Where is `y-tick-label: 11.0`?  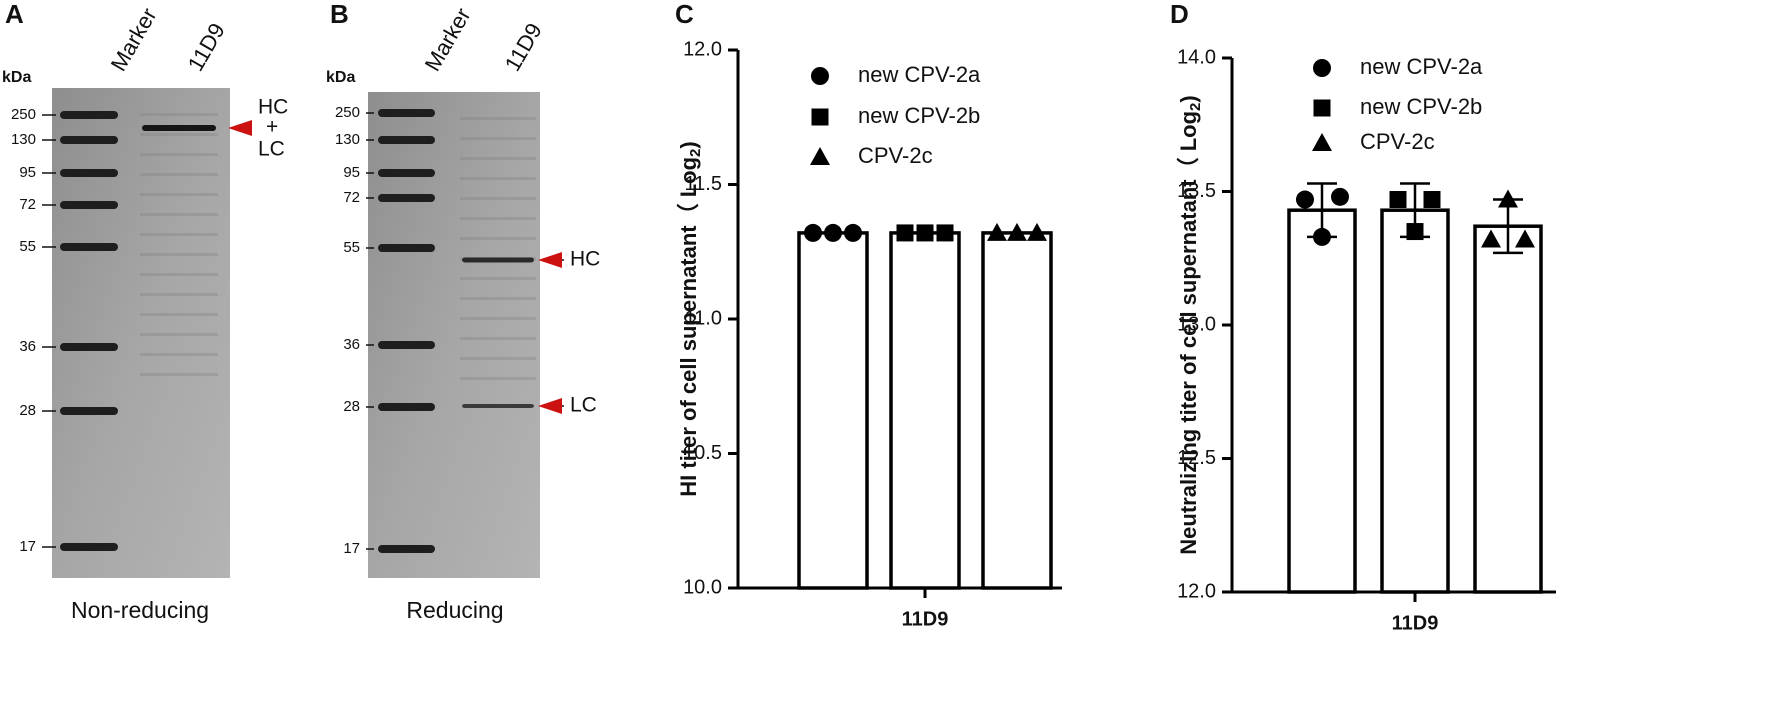
y-tick-label: 11.0 is located at coordinates (703, 318).